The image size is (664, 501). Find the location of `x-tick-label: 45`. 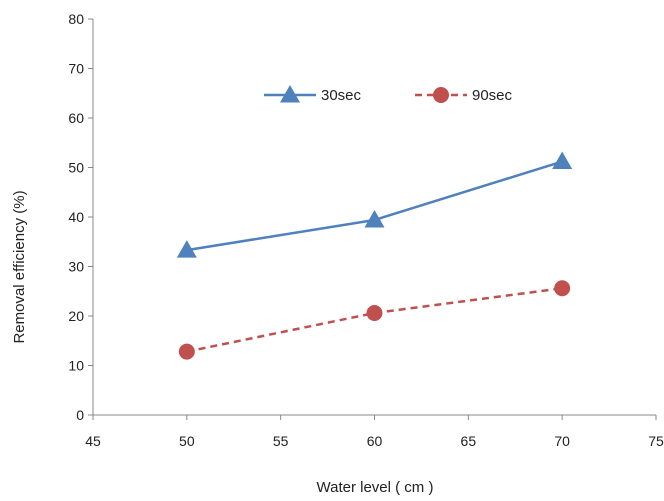

x-tick-label: 45 is located at coordinates (93, 441).